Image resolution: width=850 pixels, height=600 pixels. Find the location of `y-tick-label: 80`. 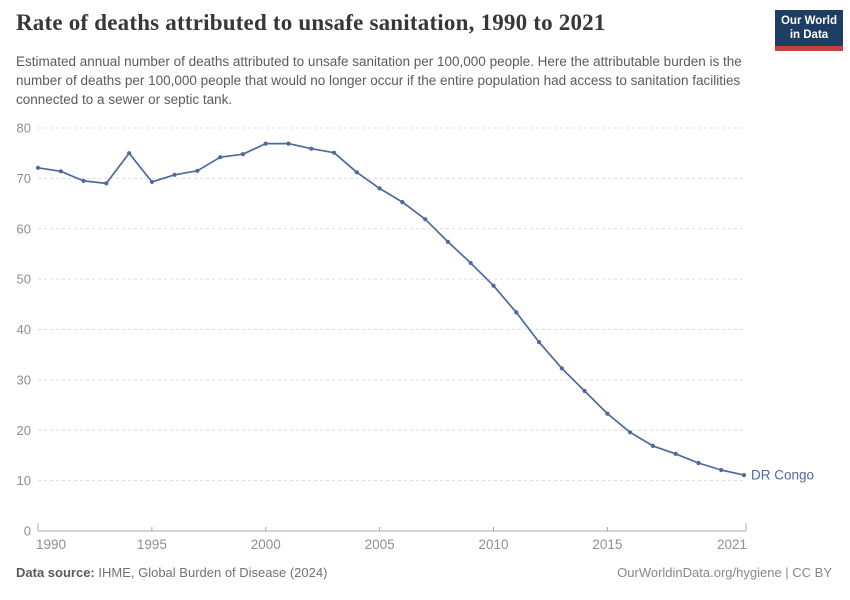

y-tick-label: 80 is located at coordinates (24, 128).